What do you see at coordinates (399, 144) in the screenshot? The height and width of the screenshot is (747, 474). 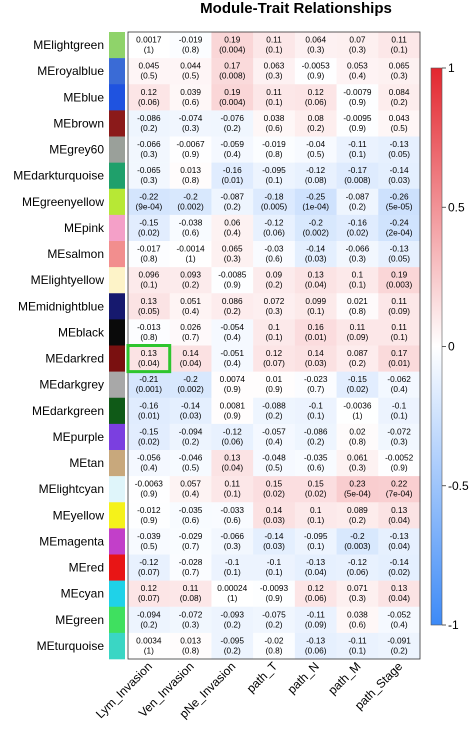 I see `cell-correlation: -0.13` at bounding box center [399, 144].